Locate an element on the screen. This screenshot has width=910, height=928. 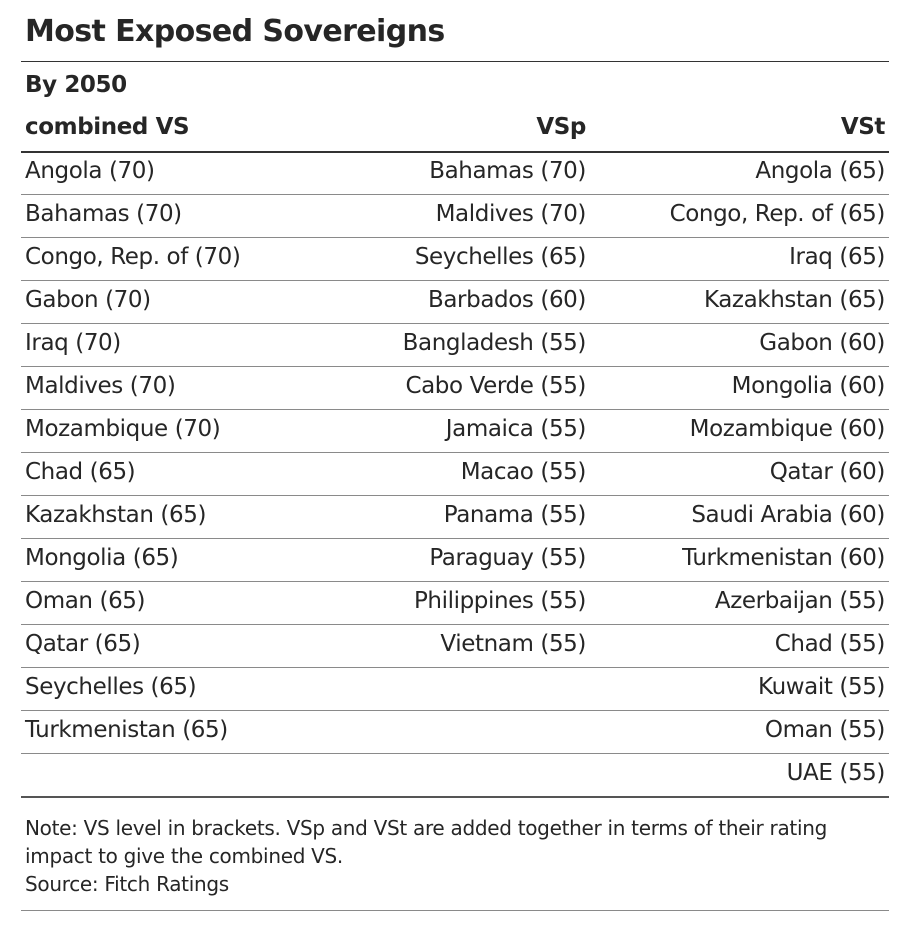
vsp-cell: Cabo Verde (55) is located at coordinates (495, 386).